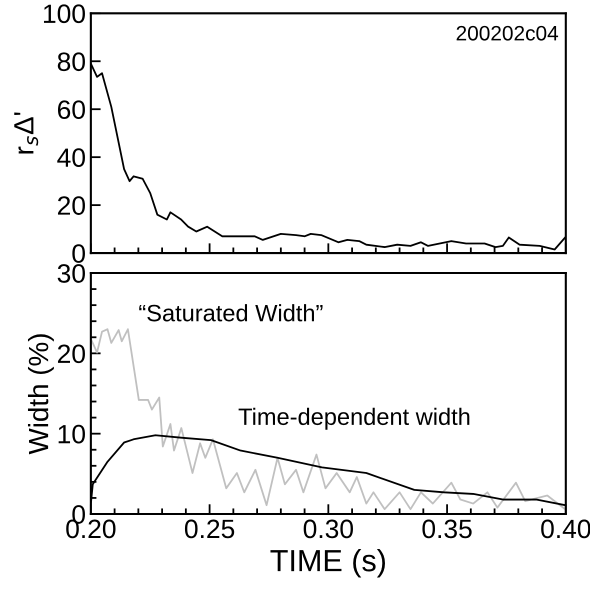 The width and height of the screenshot is (590, 604). What do you see at coordinates (565, 529) in the screenshot?
I see `x-tick-label: 0.40` at bounding box center [565, 529].